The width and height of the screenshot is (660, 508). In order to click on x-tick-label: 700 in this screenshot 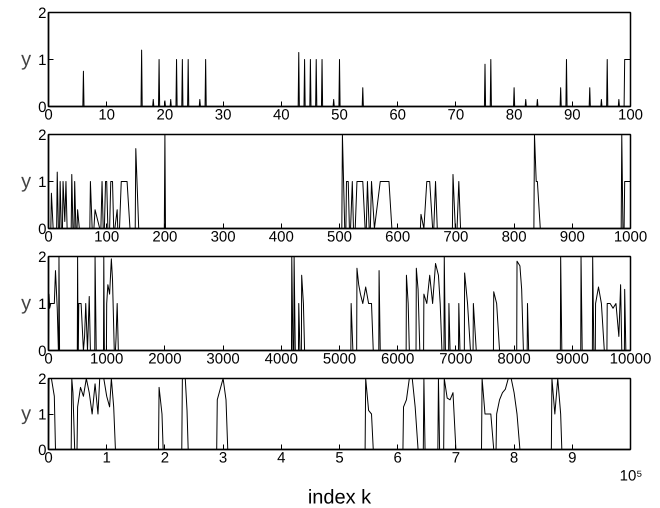, I will do `click(455, 237)`.